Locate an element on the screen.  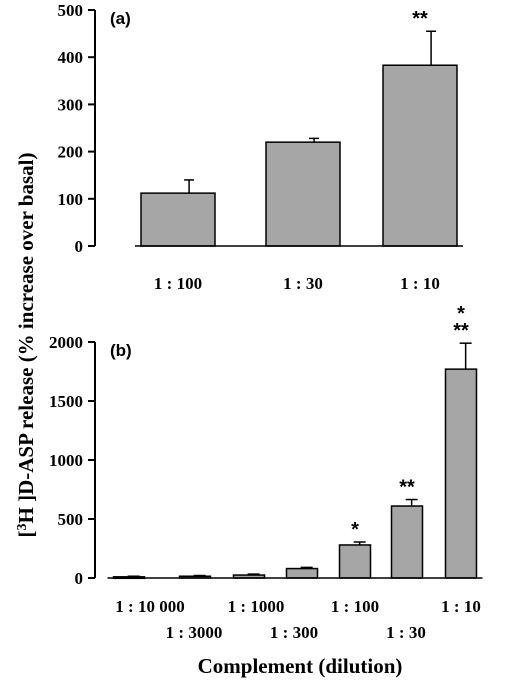
y-tick-label: 1500 is located at coordinates (66, 401).